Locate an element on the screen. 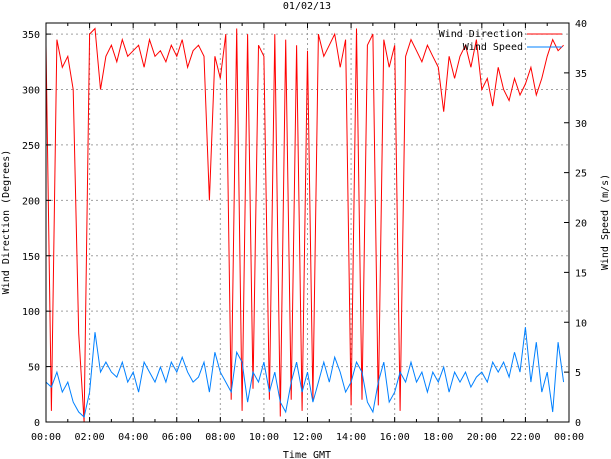 The width and height of the screenshot is (611, 459). legend-label-direction: Wind Direction is located at coordinates (481, 34).